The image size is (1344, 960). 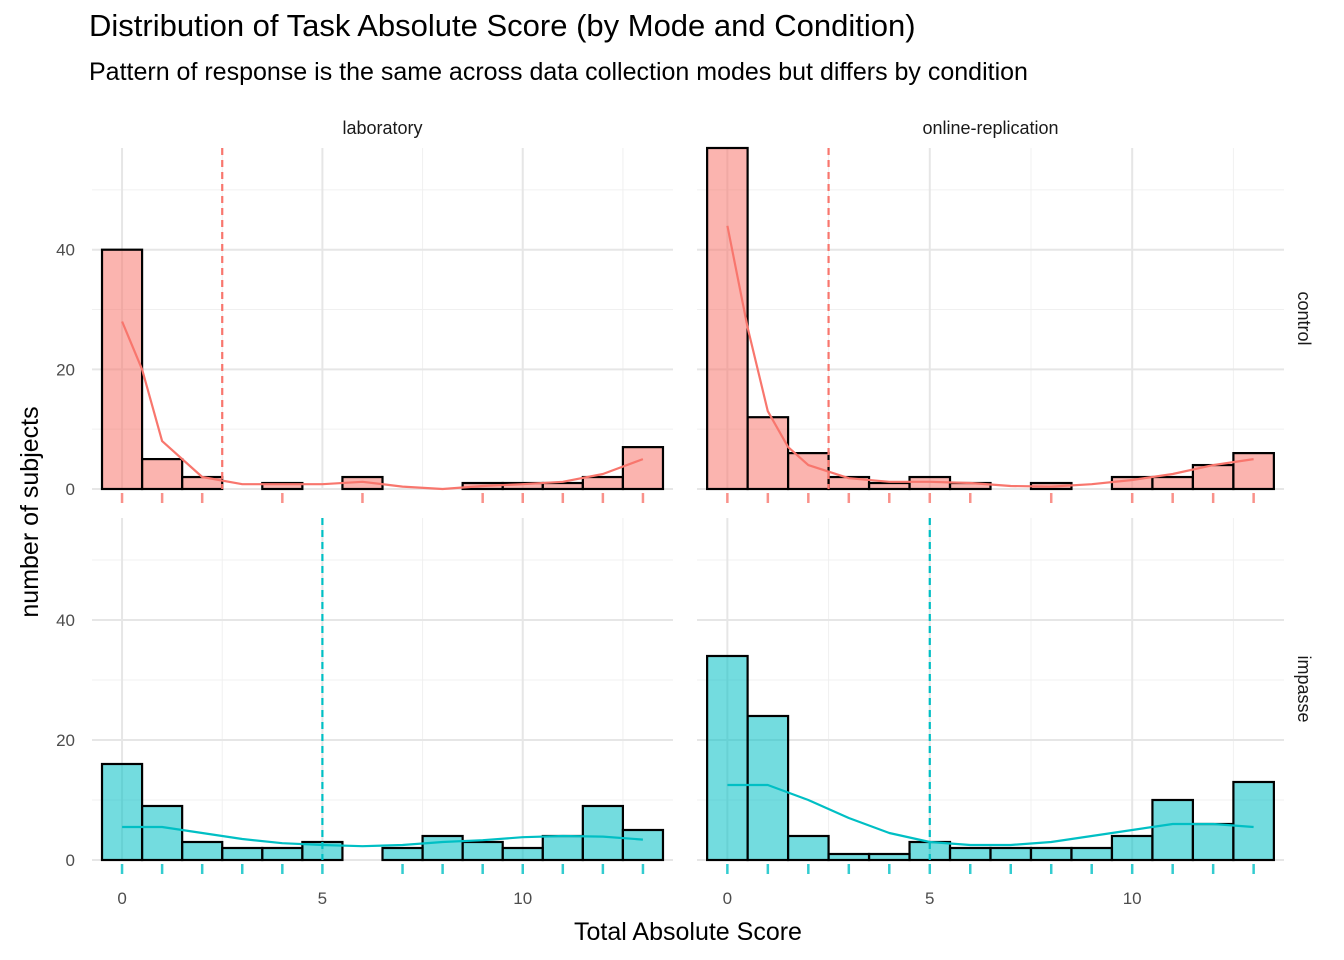 What do you see at coordinates (1304, 688) in the screenshot?
I see `row-strip-label: impasse` at bounding box center [1304, 688].